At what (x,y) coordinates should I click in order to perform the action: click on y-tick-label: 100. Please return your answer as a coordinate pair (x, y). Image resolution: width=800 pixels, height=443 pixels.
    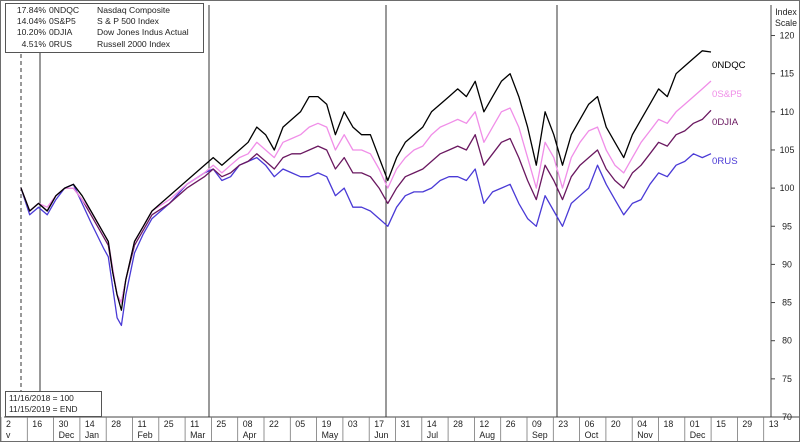
    Looking at the image, I should click on (787, 188).